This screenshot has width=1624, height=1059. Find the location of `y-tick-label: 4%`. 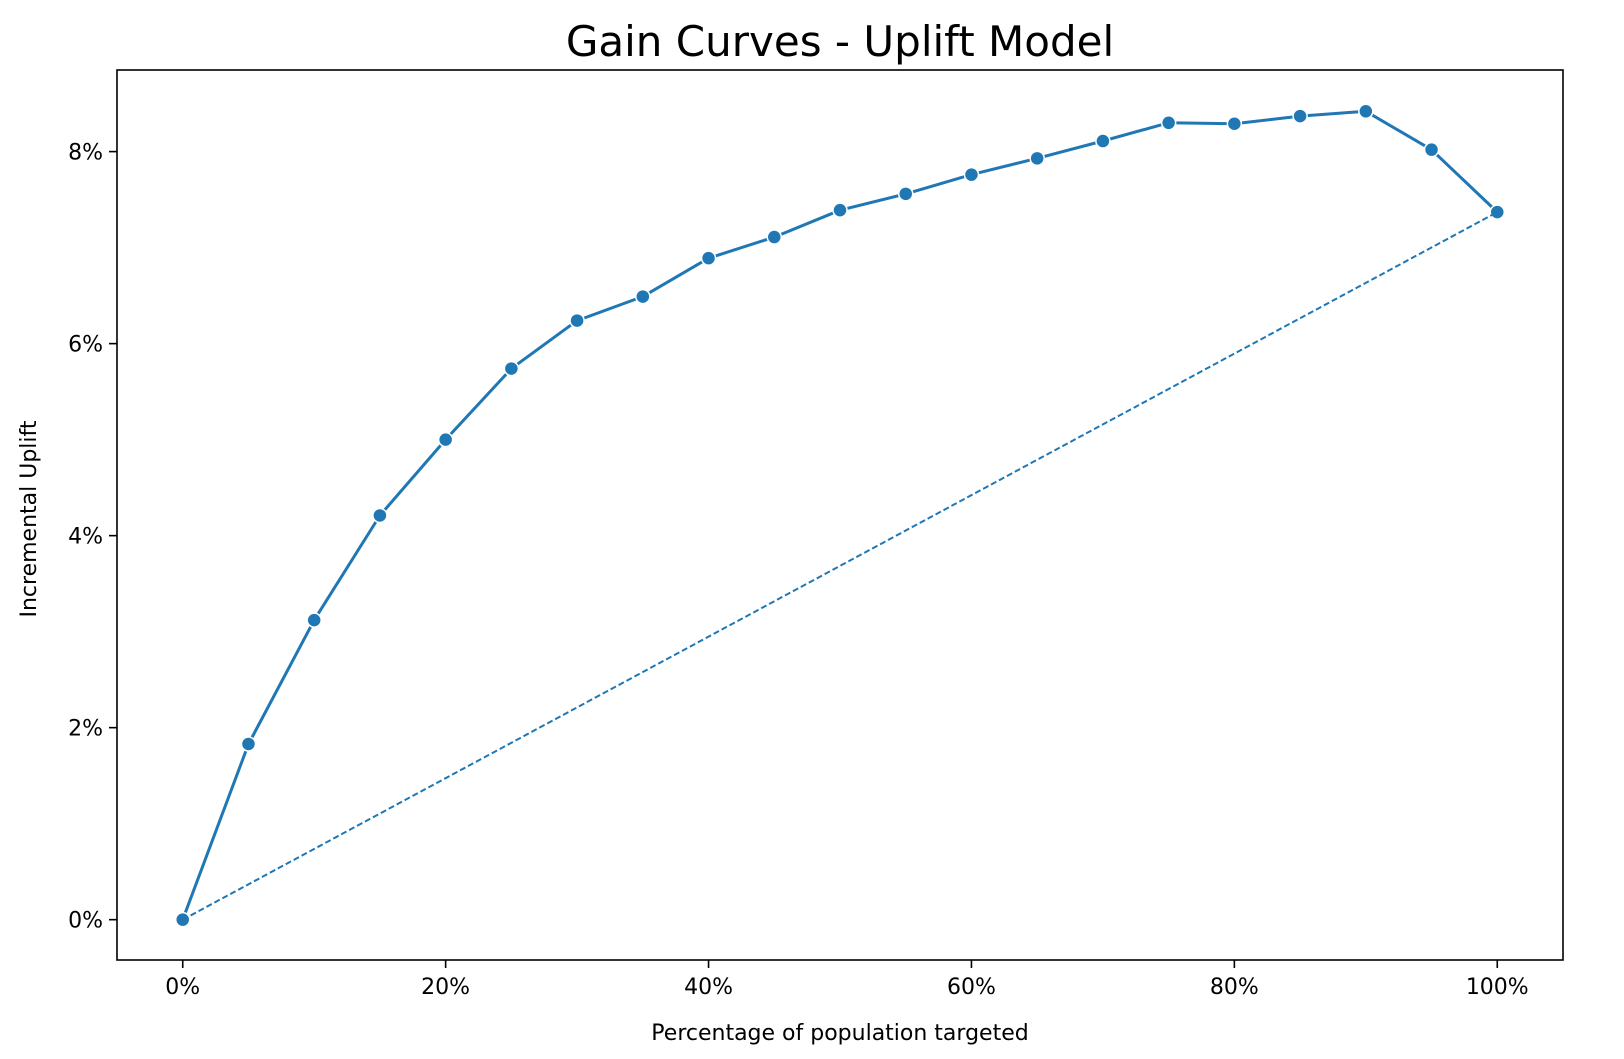

y-tick-label: 4% is located at coordinates (85, 537).